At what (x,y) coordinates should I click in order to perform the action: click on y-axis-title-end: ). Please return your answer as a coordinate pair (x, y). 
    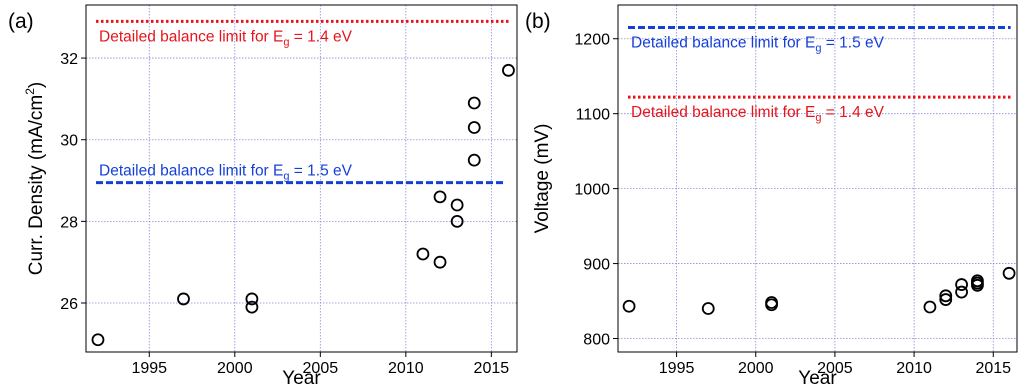
    Looking at the image, I should click on (36, 85).